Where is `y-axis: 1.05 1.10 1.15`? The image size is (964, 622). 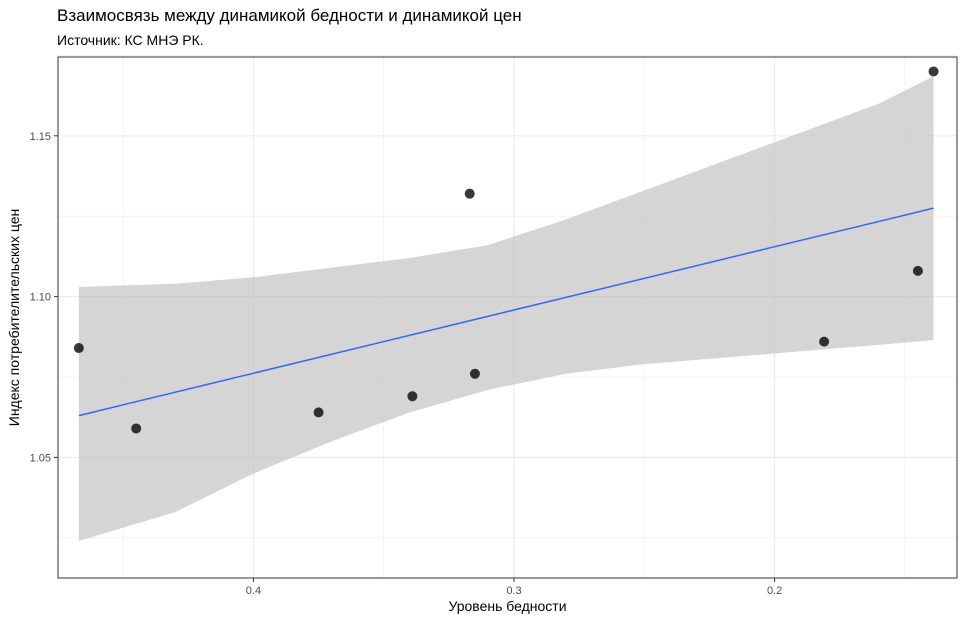 y-axis: 1.05 1.10 1.15 is located at coordinates (44, 297).